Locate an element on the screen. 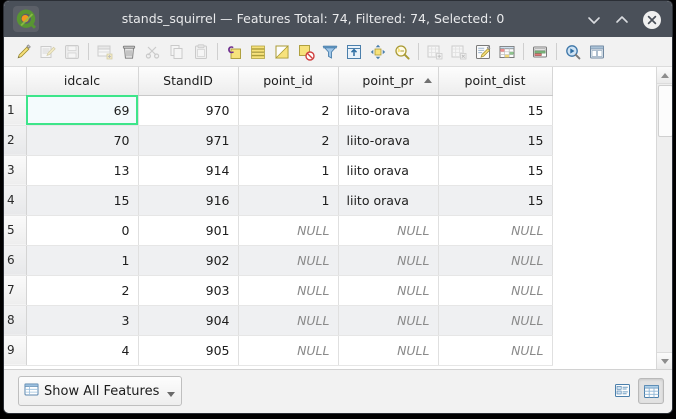 This screenshot has width=676, height=419. close-button is located at coordinates (652, 20).